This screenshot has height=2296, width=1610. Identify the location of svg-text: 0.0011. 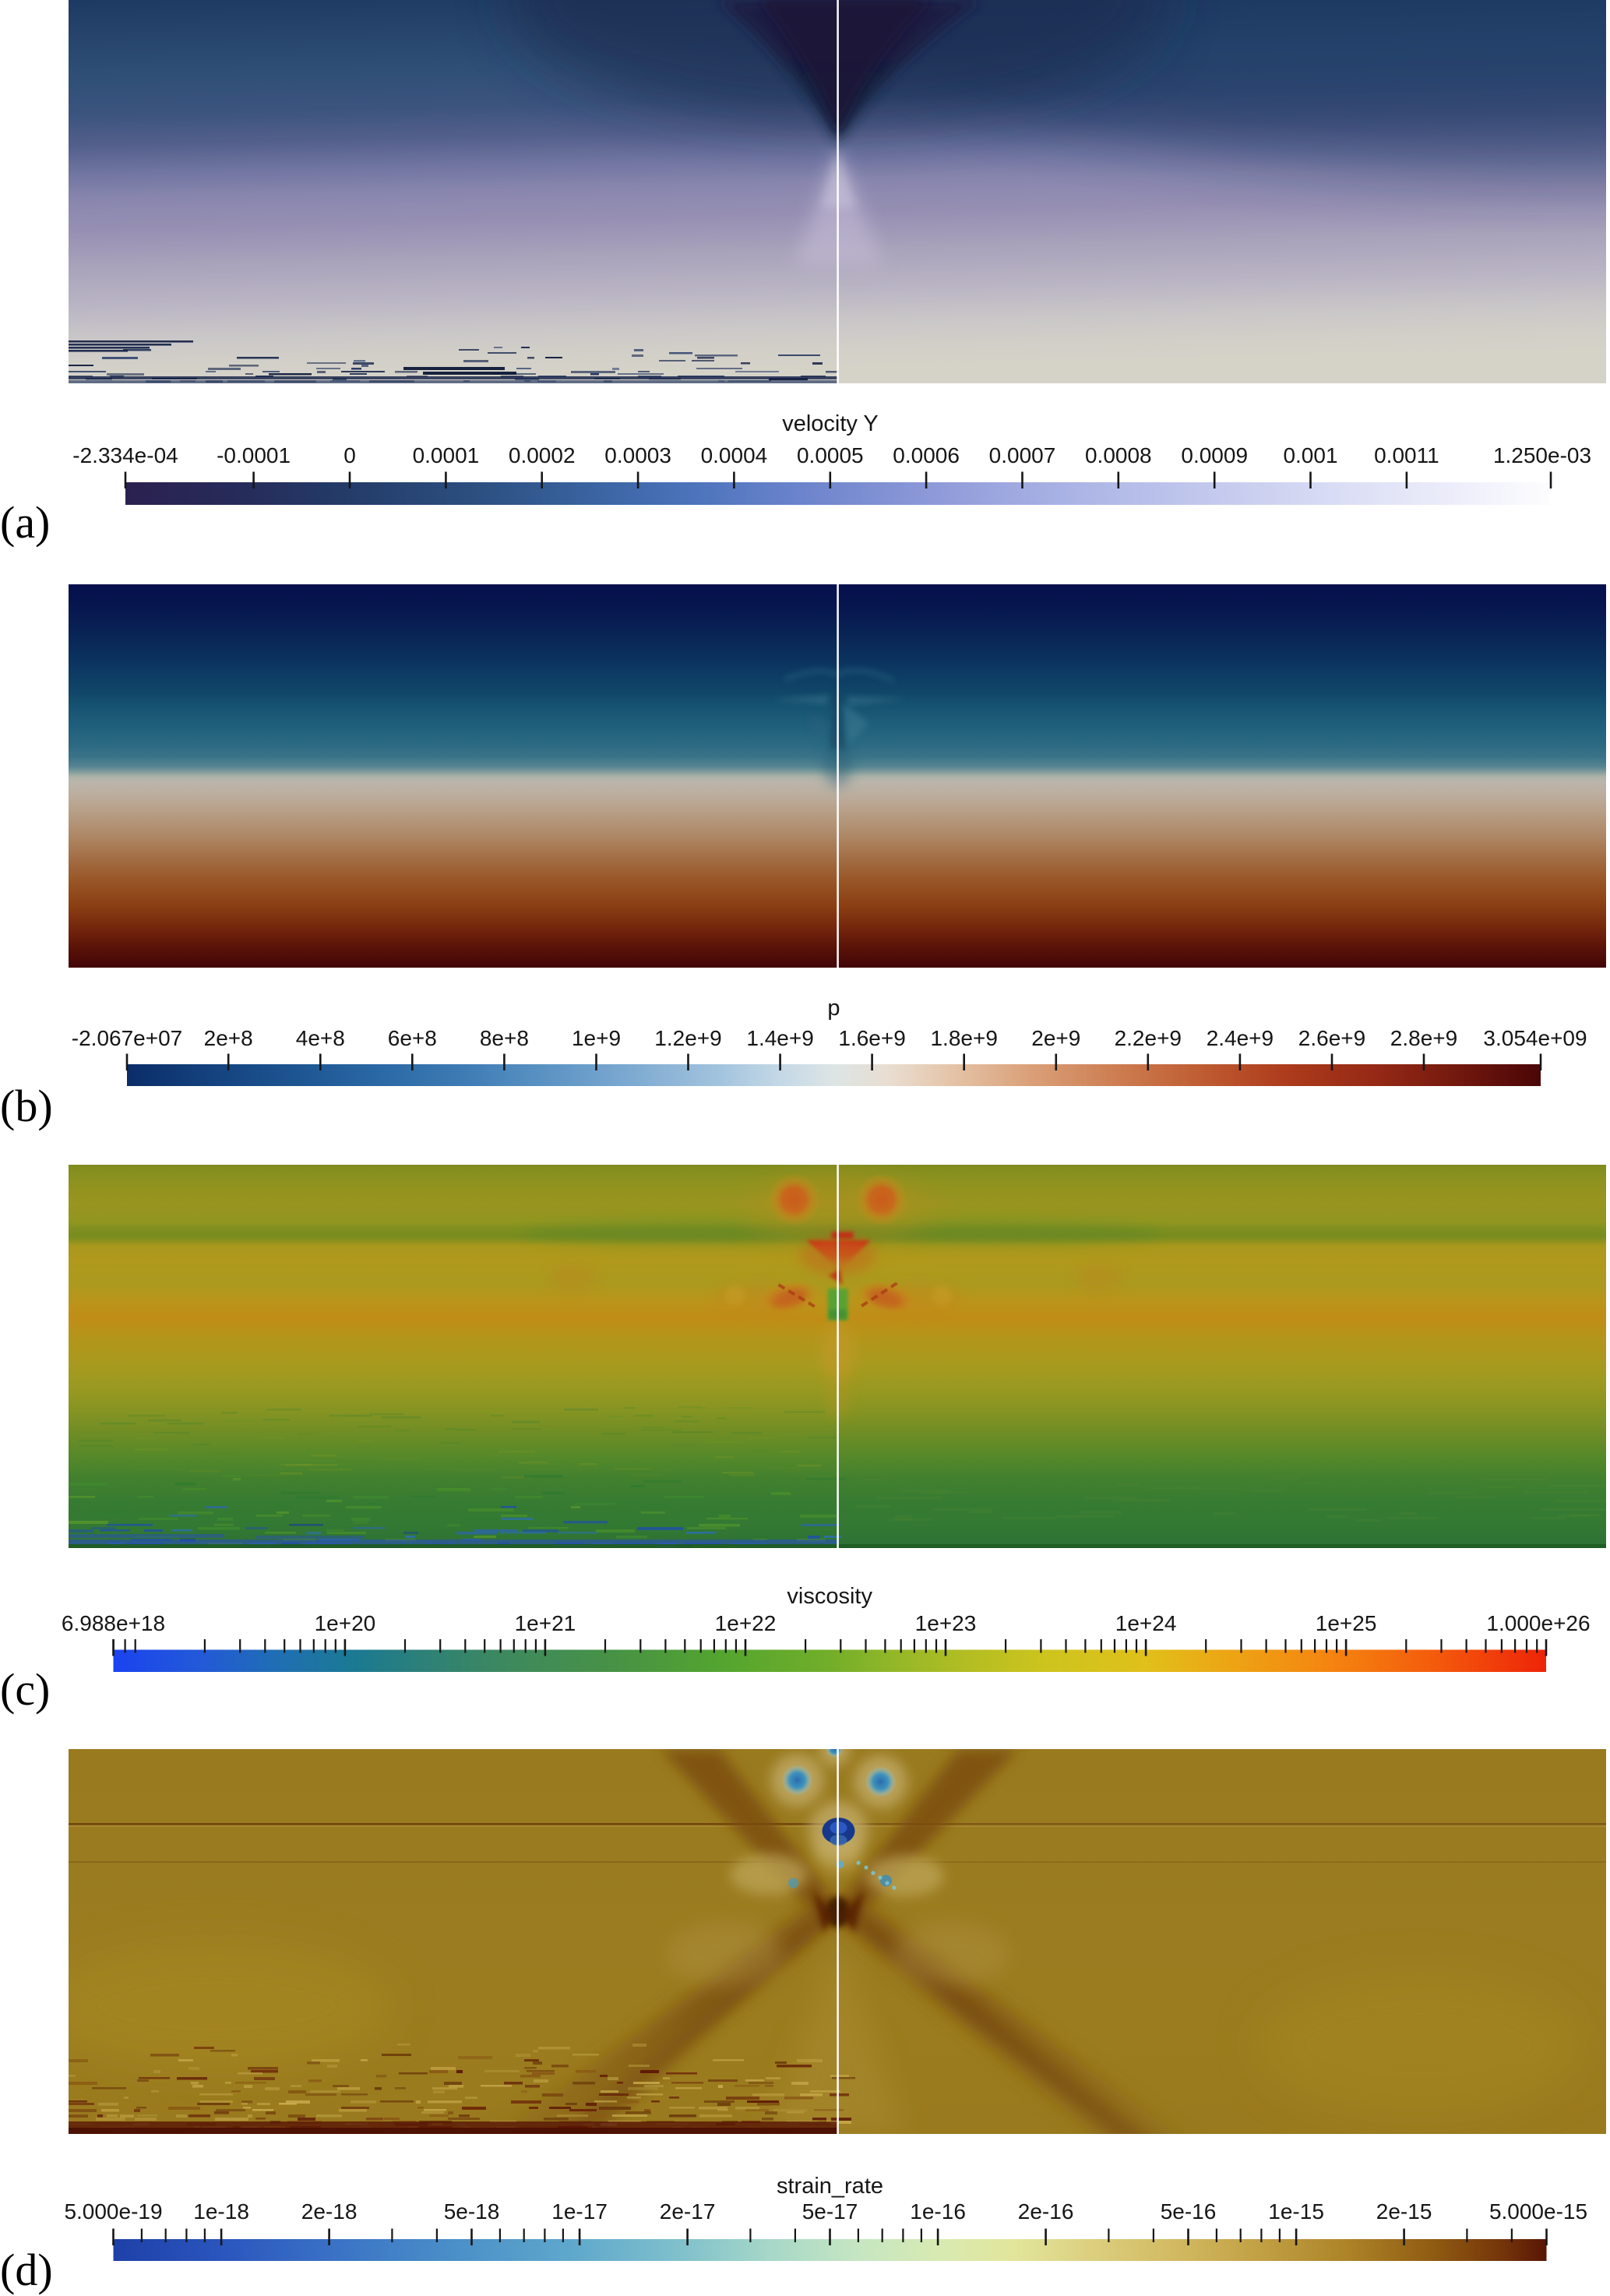
(1406, 455).